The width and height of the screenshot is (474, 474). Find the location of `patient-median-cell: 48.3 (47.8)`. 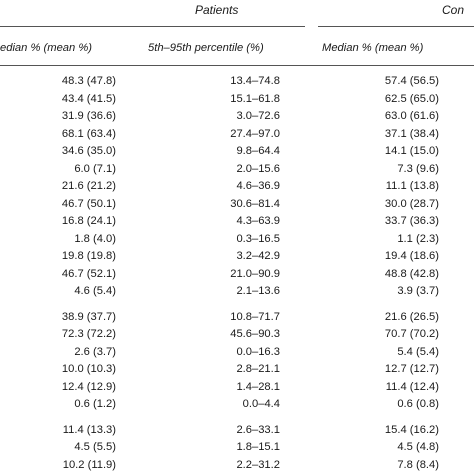

patient-median-cell: 48.3 (47.8) is located at coordinates (88, 81).